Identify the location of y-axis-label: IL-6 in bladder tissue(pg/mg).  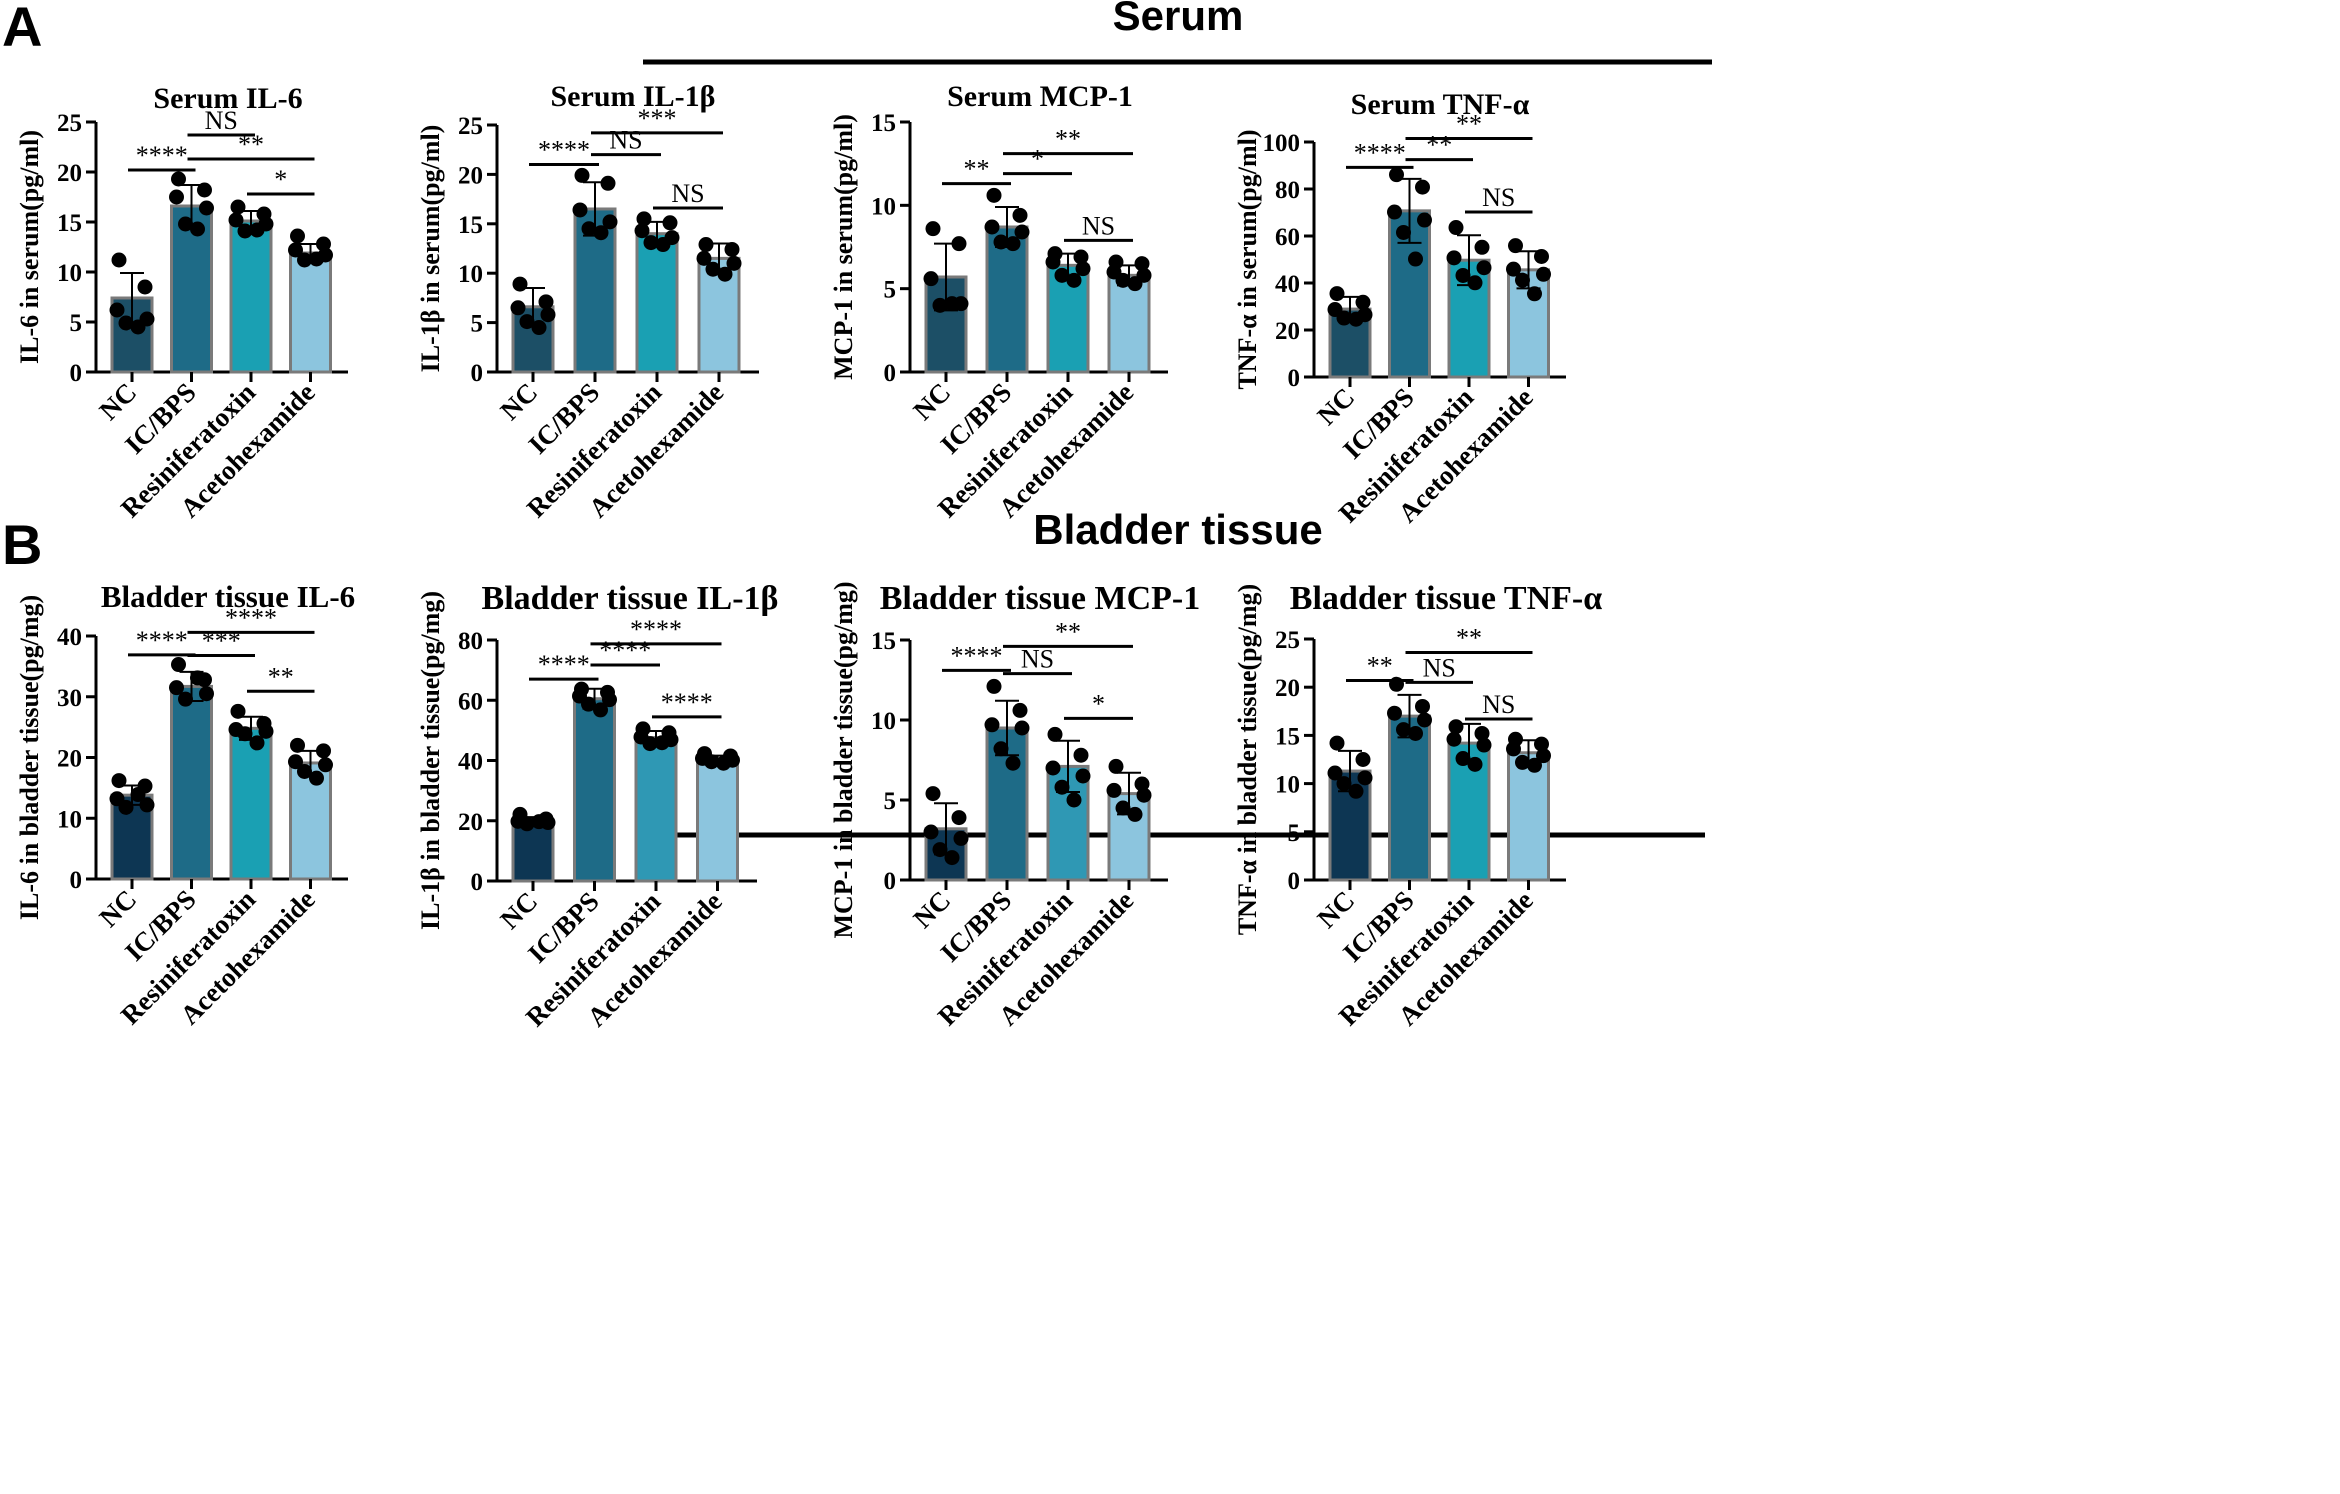
(29, 757).